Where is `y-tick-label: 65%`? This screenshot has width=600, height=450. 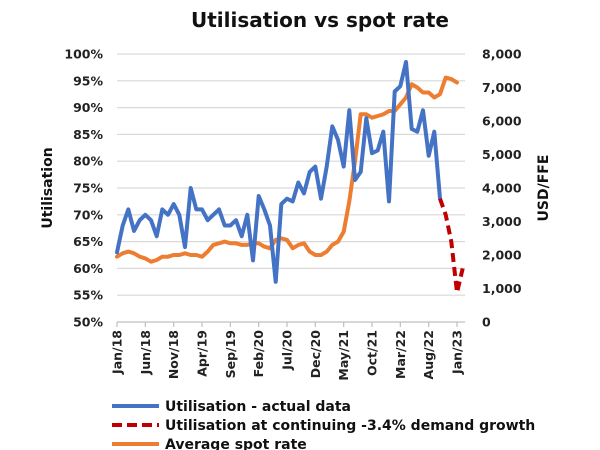 y-tick-label: 65% is located at coordinates (88, 241).